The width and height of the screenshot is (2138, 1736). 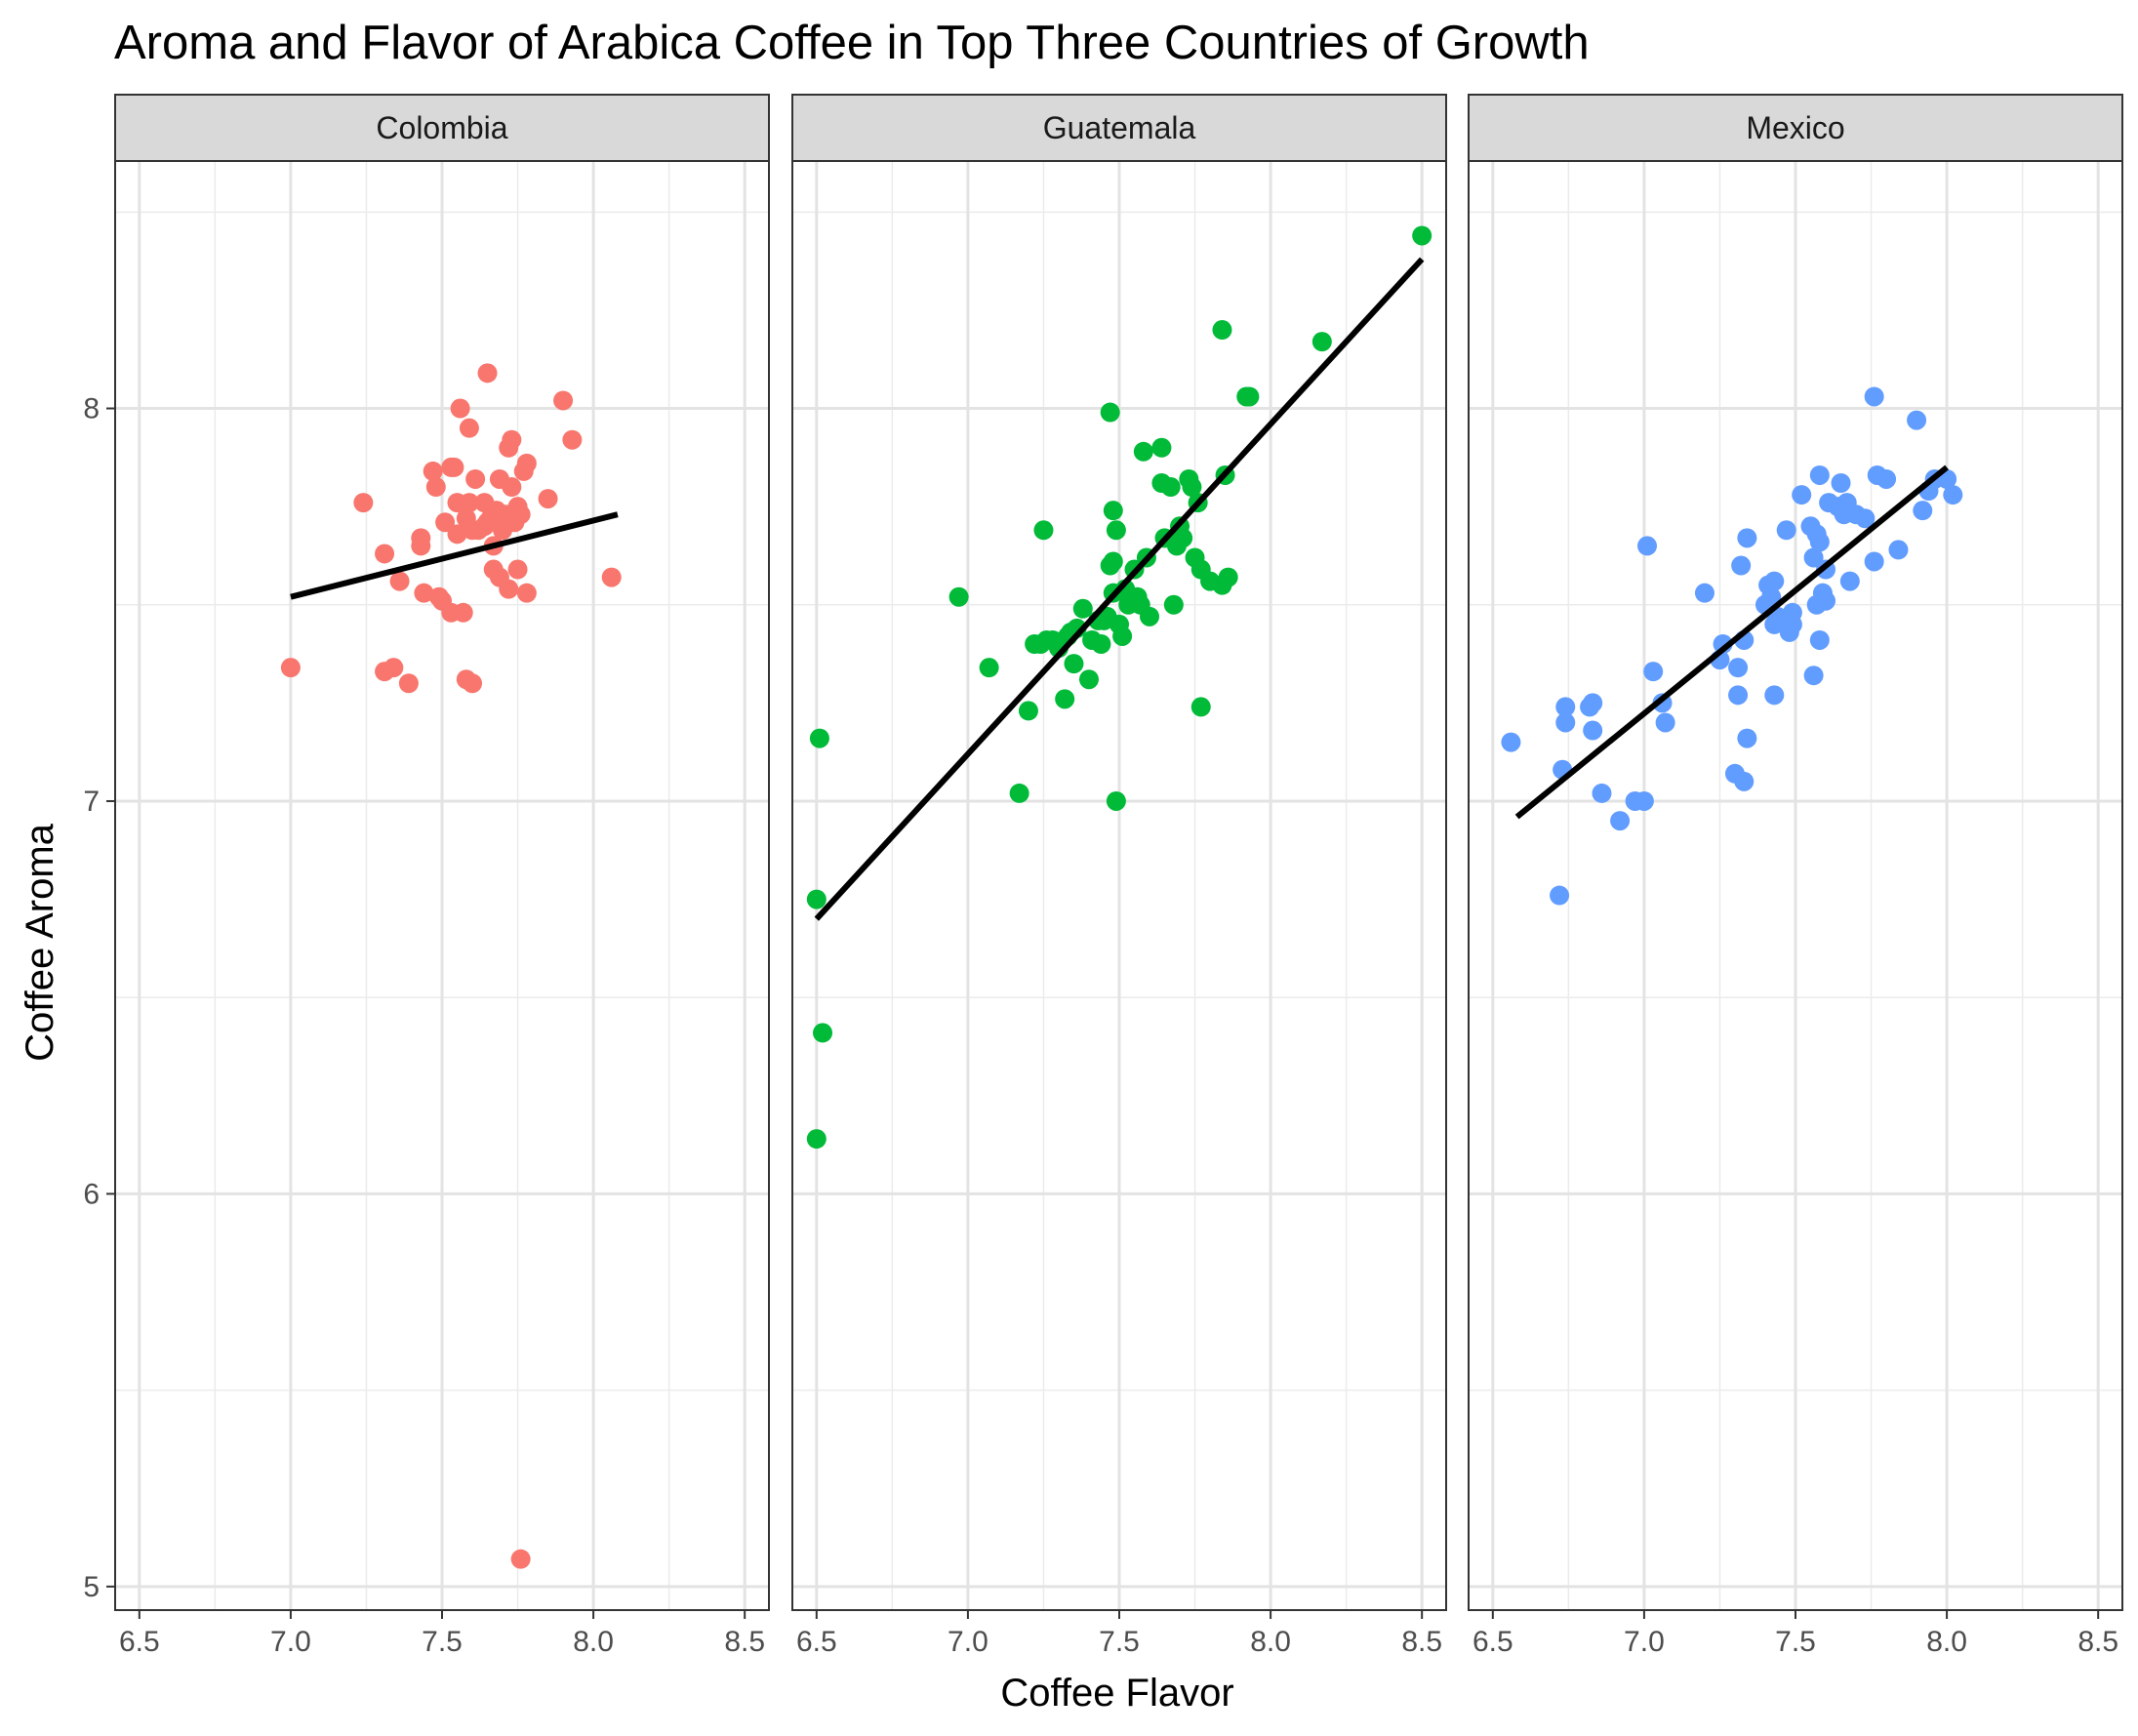 What do you see at coordinates (1731, 642) in the screenshot?
I see `fit-line-mexico` at bounding box center [1731, 642].